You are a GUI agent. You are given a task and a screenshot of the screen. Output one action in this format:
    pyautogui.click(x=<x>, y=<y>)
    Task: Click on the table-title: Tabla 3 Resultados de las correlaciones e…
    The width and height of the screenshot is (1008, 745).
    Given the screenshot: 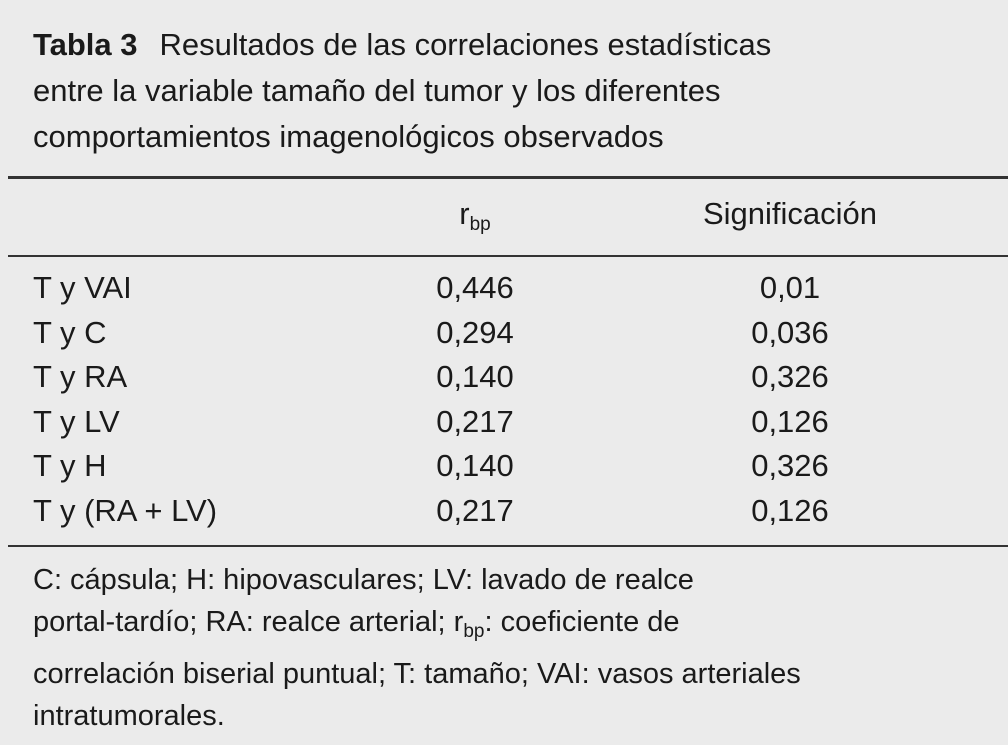 What is the action you would take?
    pyautogui.click(x=402, y=91)
    